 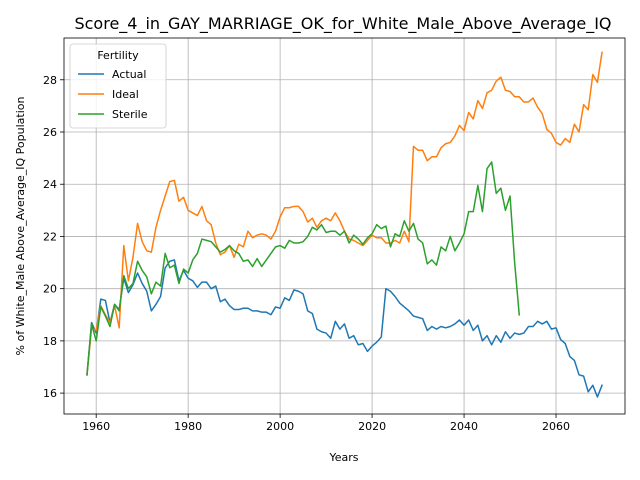 I want to click on y-tick-label: 24, so click(x=50, y=184).